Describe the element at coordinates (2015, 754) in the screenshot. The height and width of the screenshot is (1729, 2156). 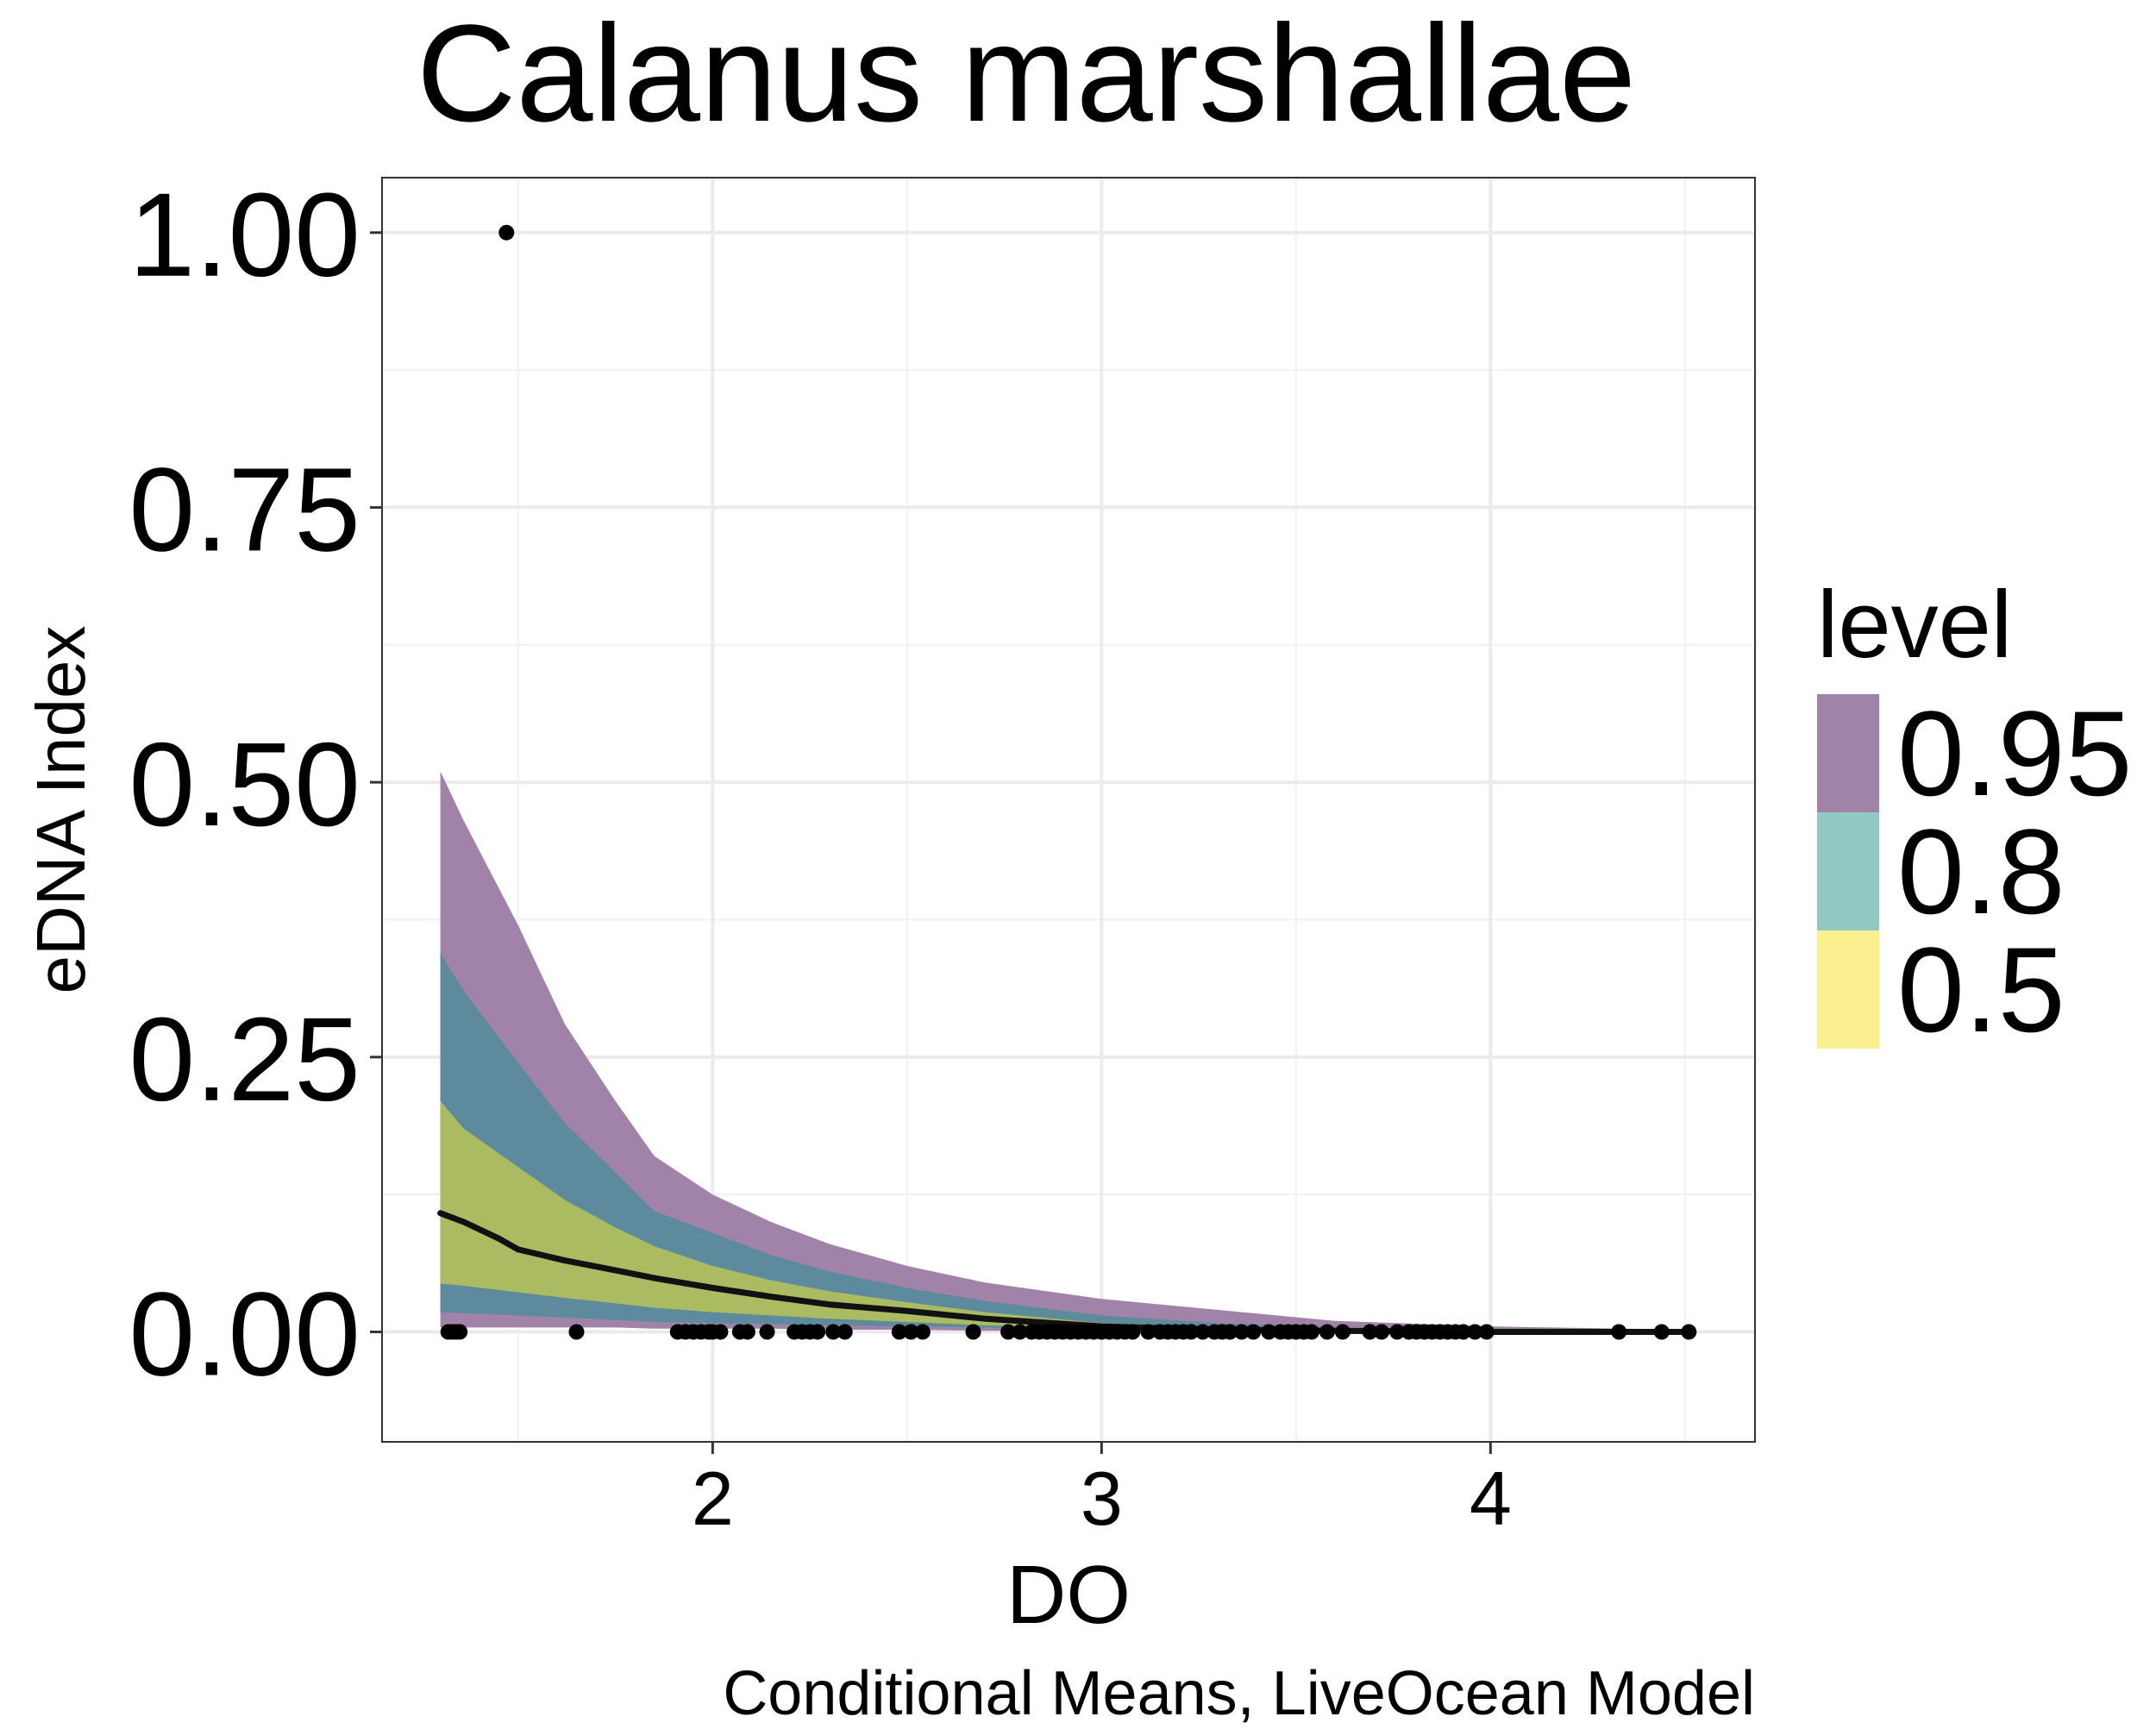
I see `legend-label: 0.95` at that location.